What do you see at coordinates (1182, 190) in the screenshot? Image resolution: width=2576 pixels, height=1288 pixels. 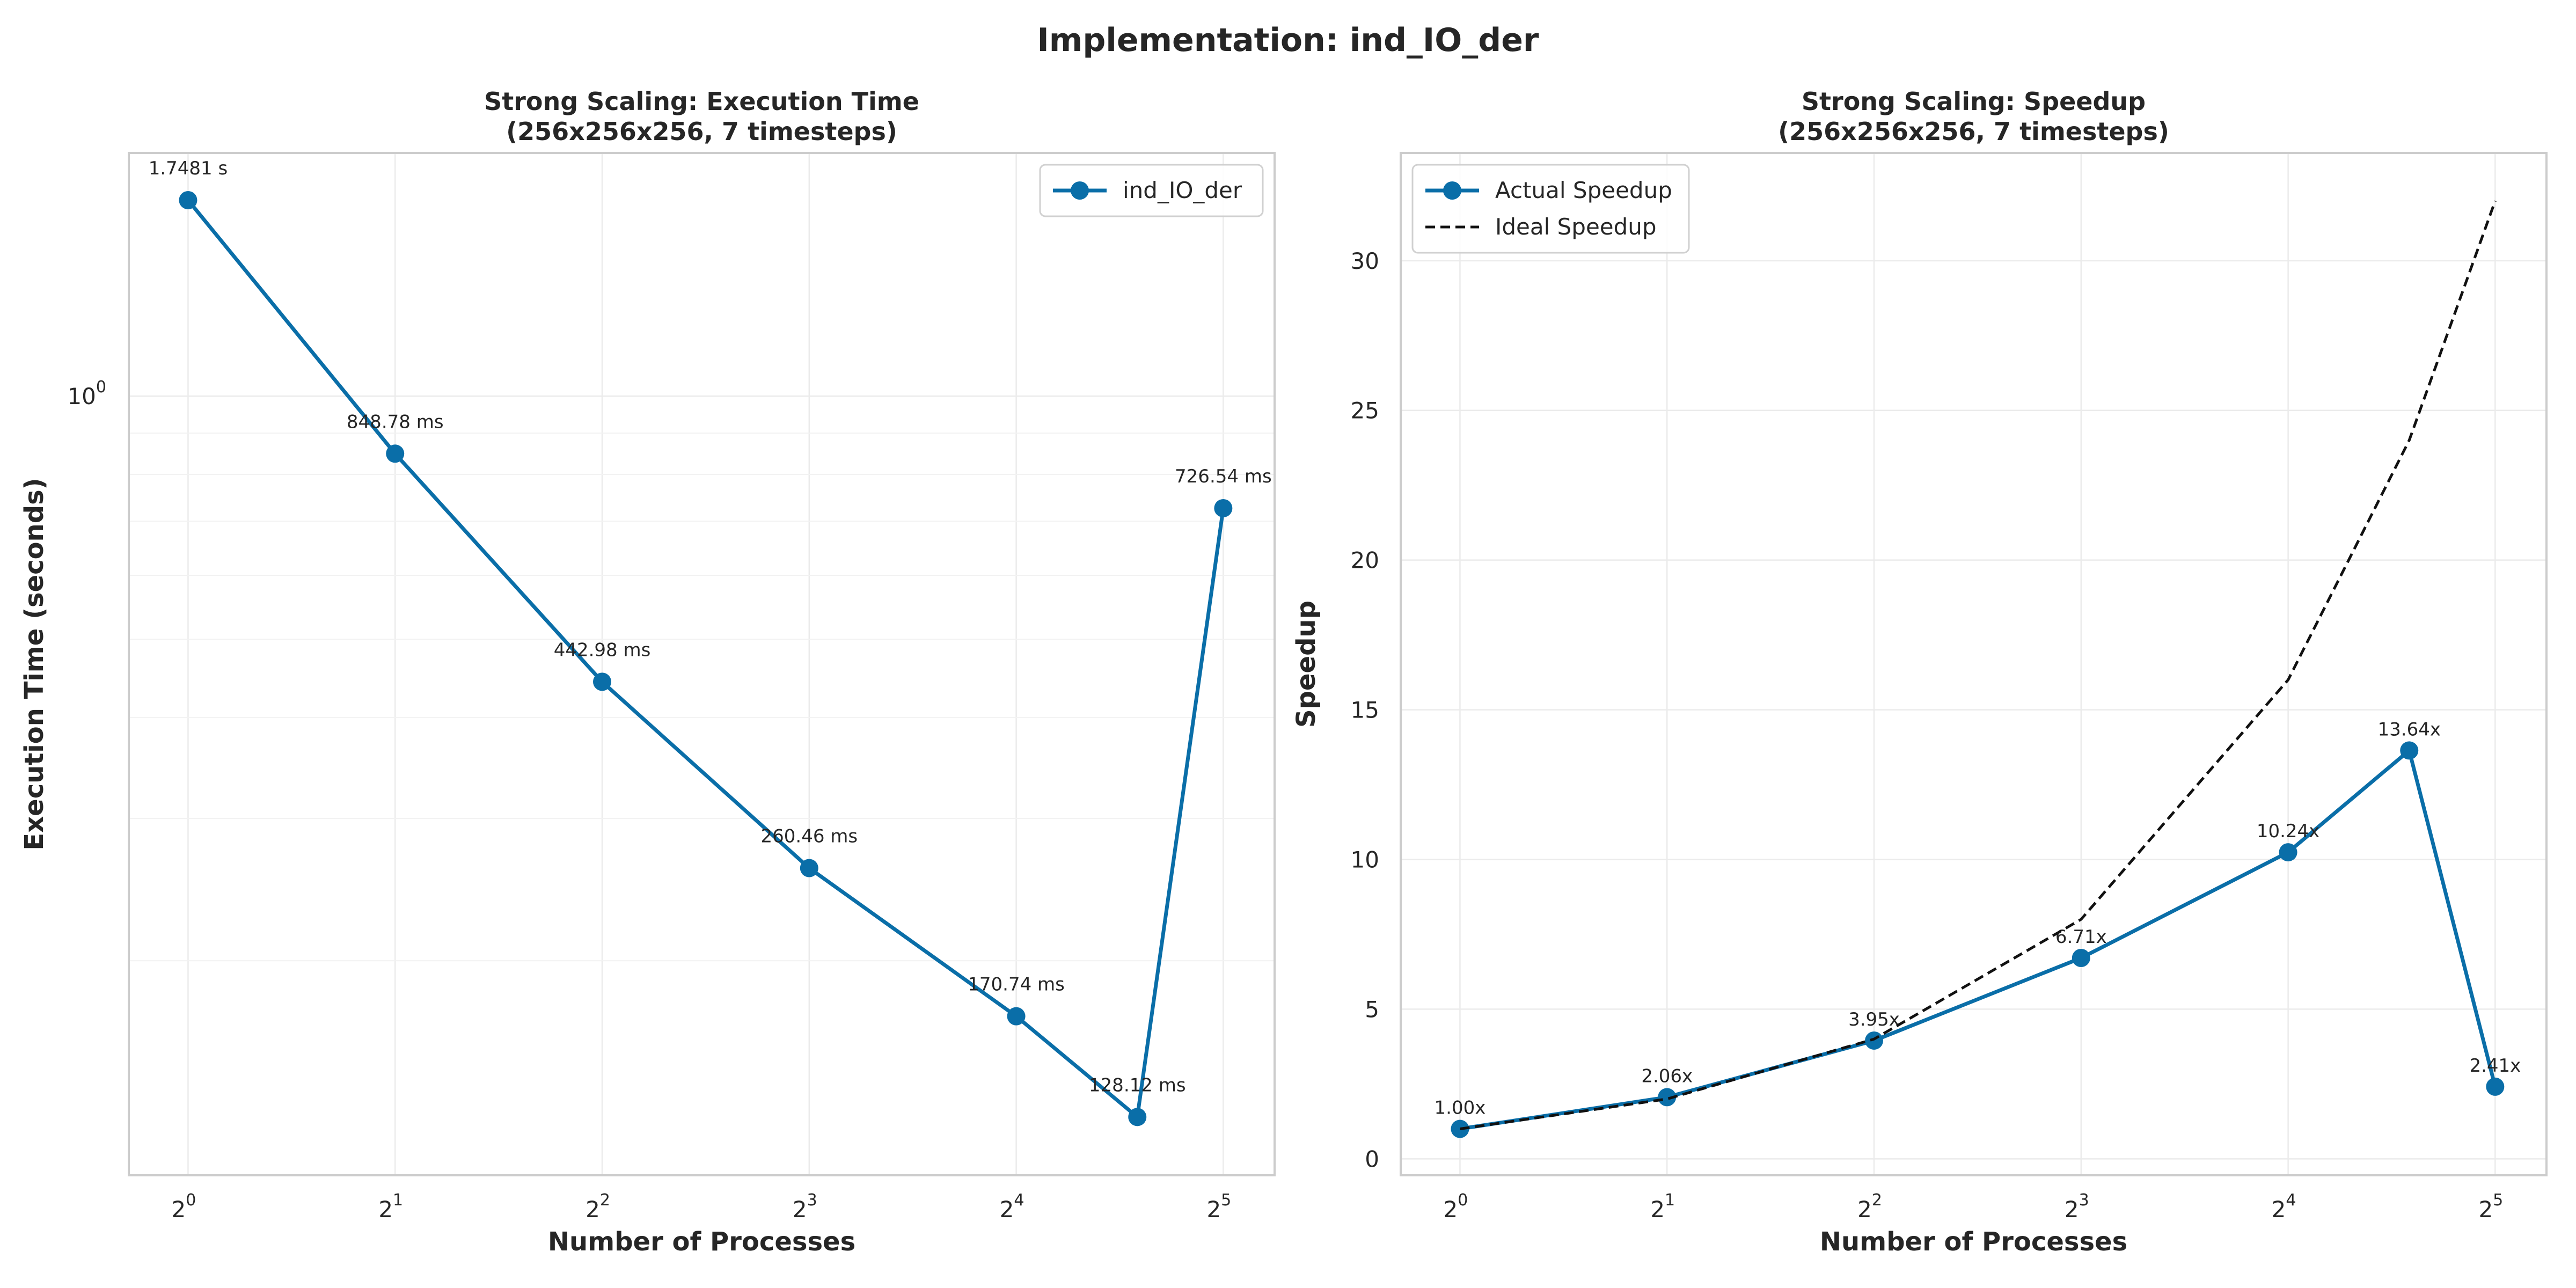 I see `legend-label: ind_IO_der` at bounding box center [1182, 190].